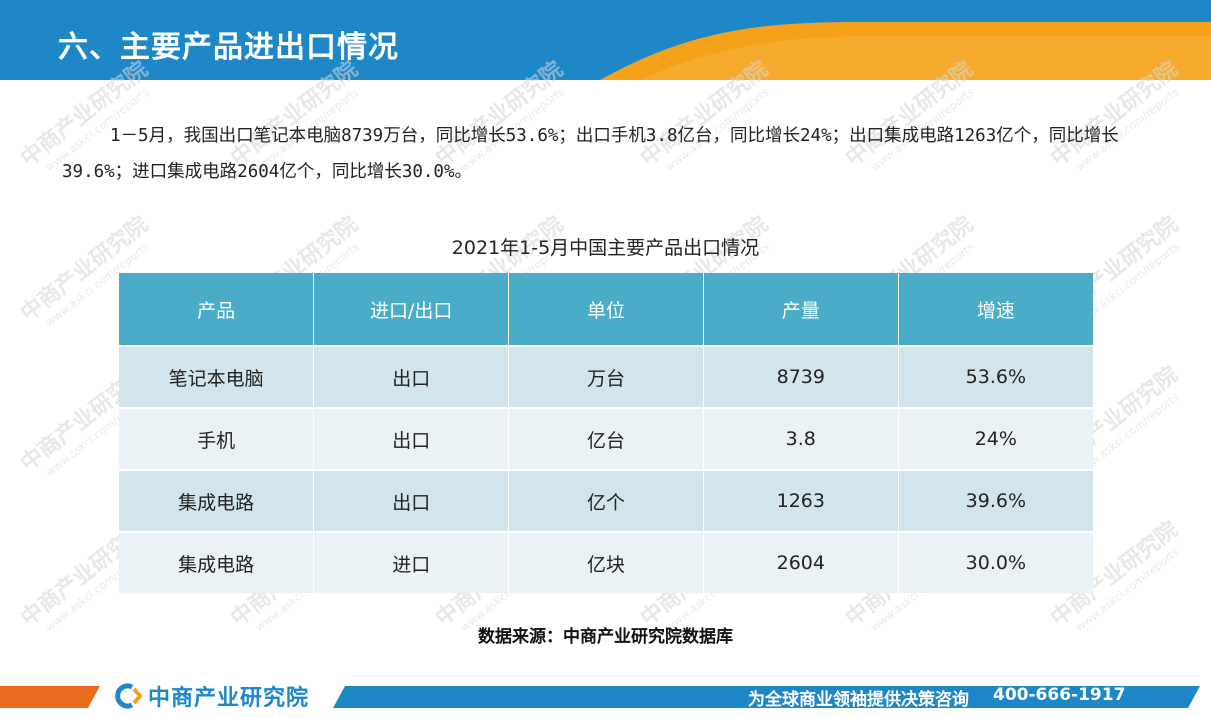 This screenshot has height=718, width=1211. I want to click on footer-bar, so click(605, 698).